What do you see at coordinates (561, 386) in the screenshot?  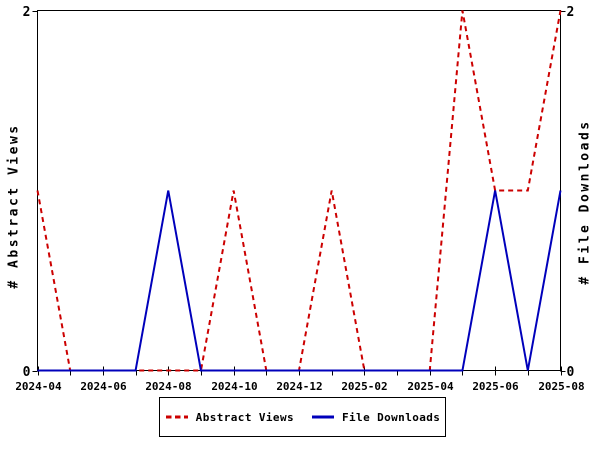 I see `x-tick-label-2025-08: 2025-08` at bounding box center [561, 386].